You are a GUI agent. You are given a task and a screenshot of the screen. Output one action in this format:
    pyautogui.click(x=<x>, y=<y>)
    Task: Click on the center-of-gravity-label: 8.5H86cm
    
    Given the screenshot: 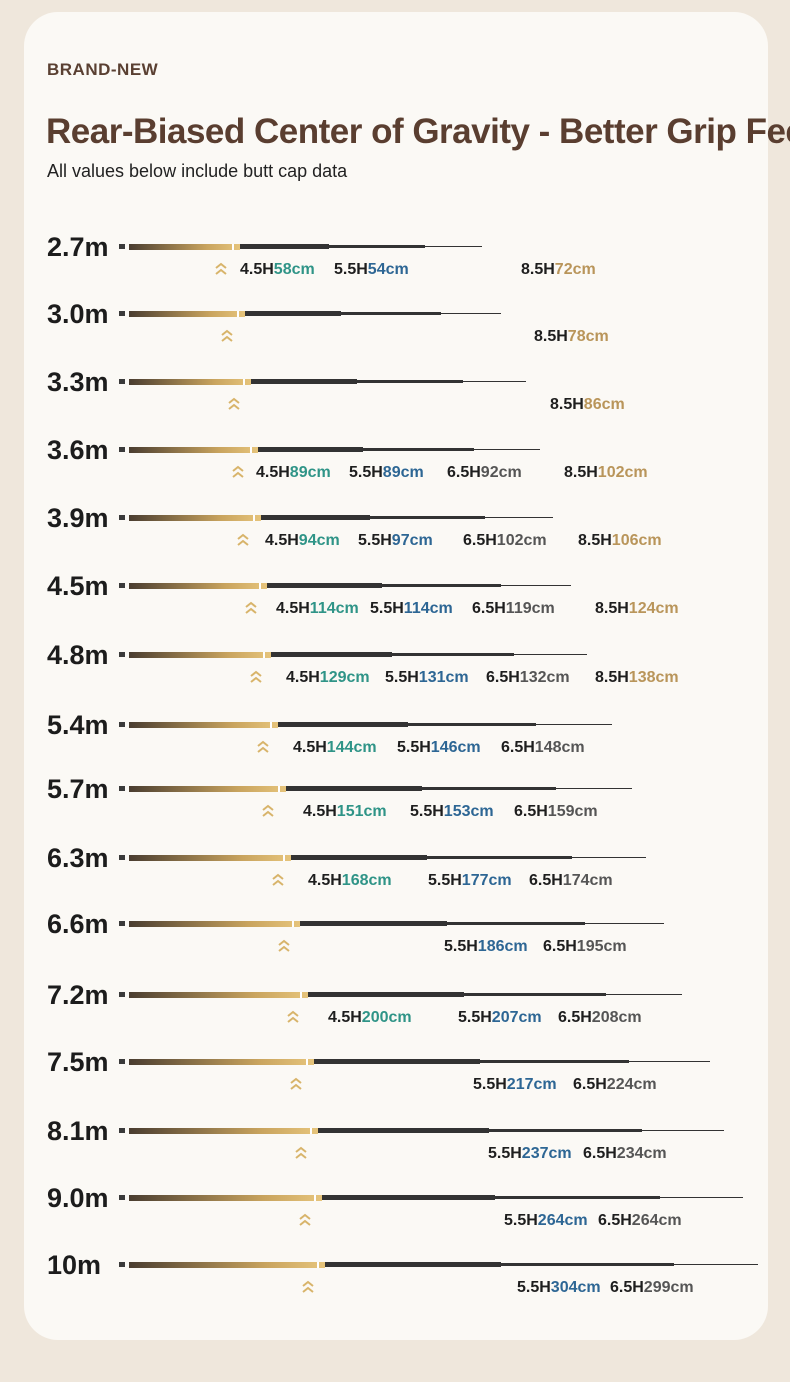 What is the action you would take?
    pyautogui.click(x=587, y=405)
    